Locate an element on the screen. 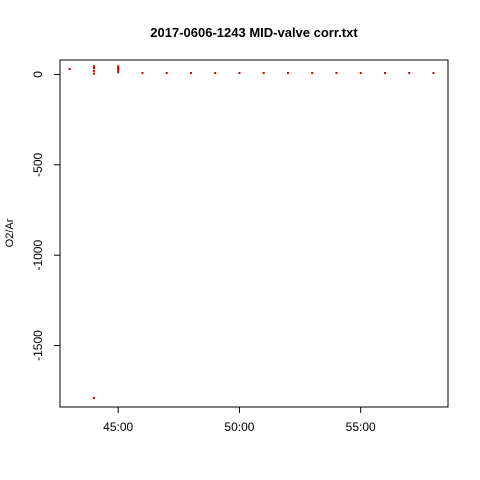 The height and width of the screenshot is (480, 480). y-tick-label: 0 is located at coordinates (38, 74).